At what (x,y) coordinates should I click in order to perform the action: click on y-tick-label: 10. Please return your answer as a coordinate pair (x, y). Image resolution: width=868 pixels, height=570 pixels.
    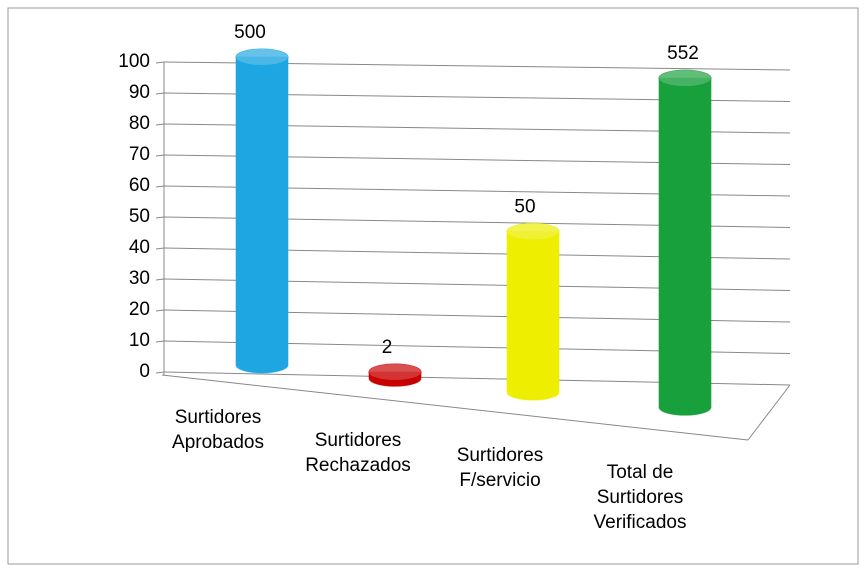
    Looking at the image, I should click on (139, 340).